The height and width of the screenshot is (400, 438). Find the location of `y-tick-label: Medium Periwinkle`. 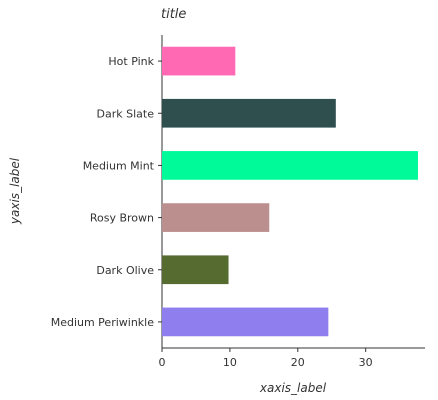

y-tick-label: Medium Periwinkle is located at coordinates (103, 322).